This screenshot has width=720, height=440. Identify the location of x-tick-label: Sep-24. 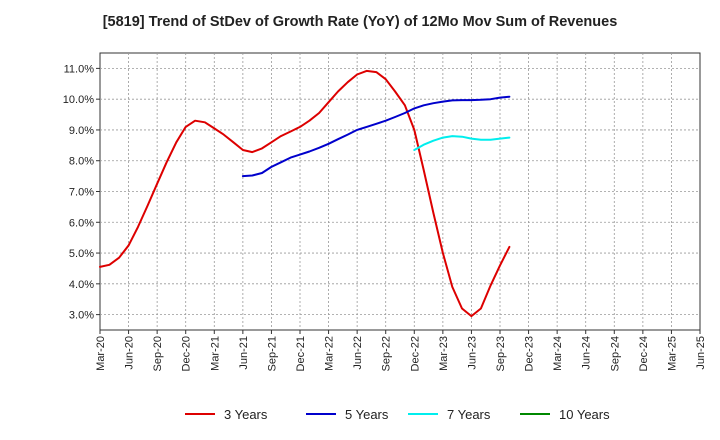
(615, 353).